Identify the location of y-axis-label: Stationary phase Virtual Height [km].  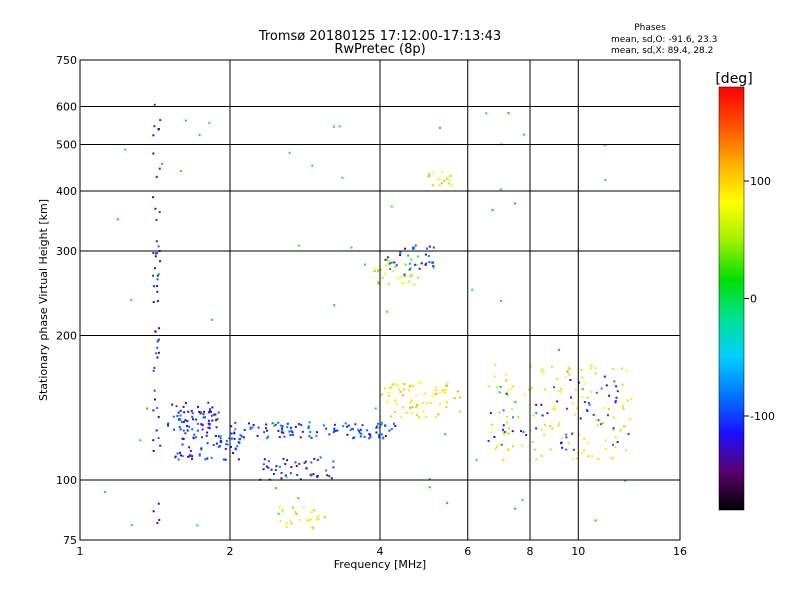
(43, 300).